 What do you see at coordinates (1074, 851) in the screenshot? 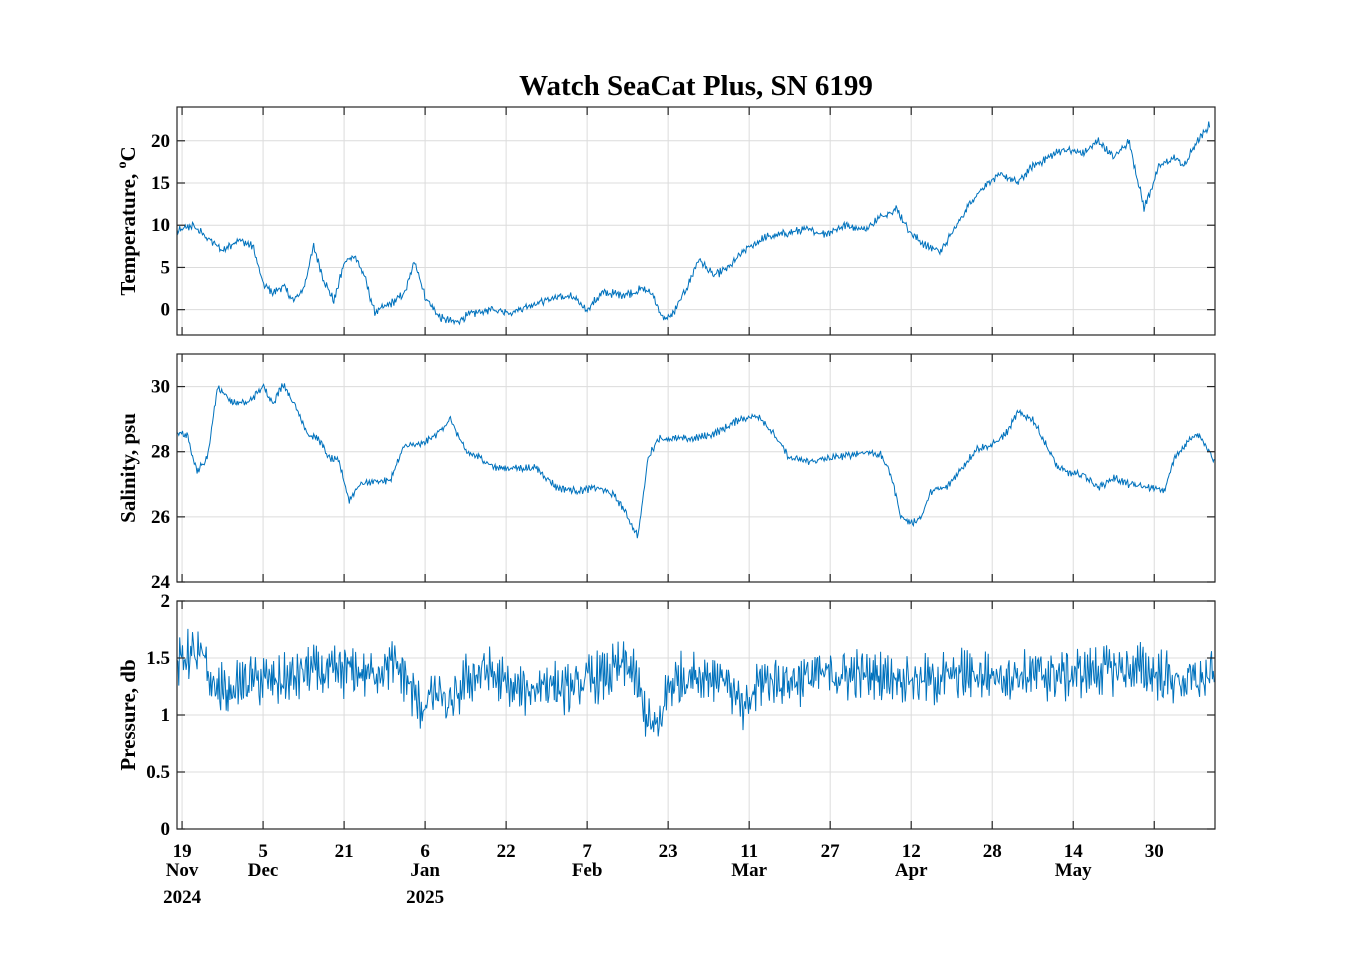
I see `x-tick-day-label: 14` at bounding box center [1074, 851].